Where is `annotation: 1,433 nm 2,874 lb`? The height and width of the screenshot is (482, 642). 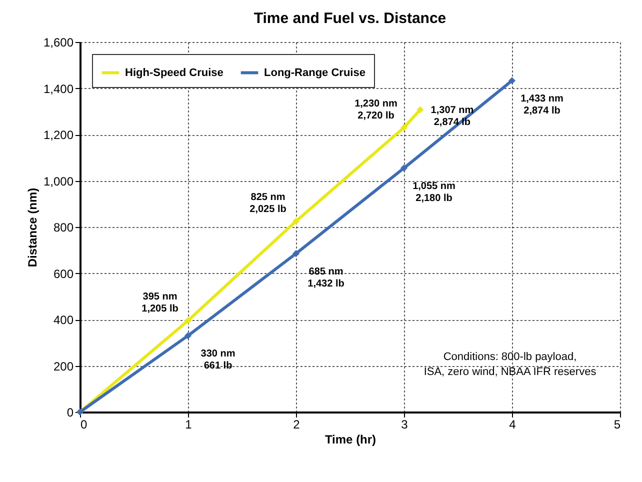 annotation: 1,433 nm 2,874 lb is located at coordinates (542, 105).